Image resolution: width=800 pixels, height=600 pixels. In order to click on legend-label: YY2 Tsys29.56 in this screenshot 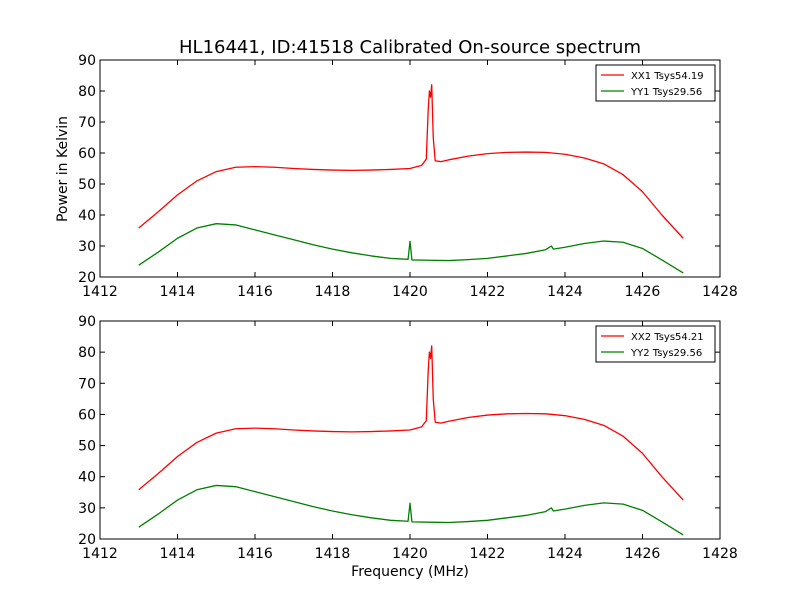, I will do `click(666, 353)`.